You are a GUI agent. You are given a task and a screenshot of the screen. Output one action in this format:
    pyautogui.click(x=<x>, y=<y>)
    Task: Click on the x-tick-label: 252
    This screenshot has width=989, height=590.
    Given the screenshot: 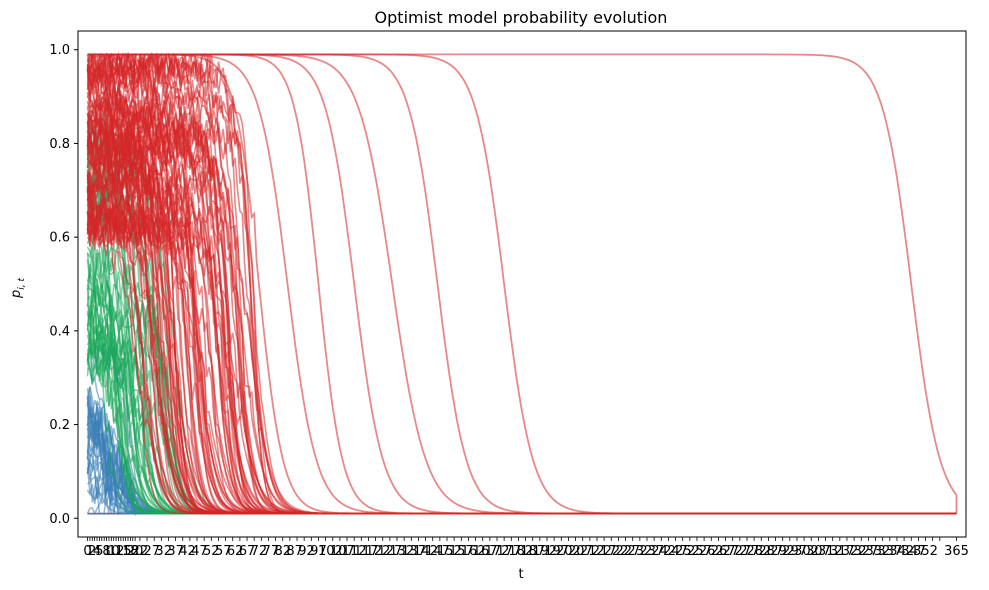 What is the action you would take?
    pyautogui.click(x=687, y=551)
    